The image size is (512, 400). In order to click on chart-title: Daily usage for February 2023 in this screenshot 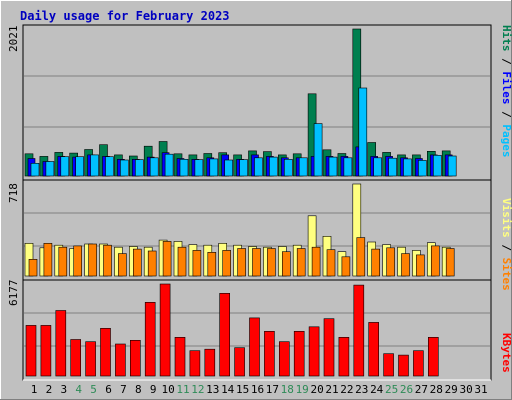, I will do `click(125, 16)`.